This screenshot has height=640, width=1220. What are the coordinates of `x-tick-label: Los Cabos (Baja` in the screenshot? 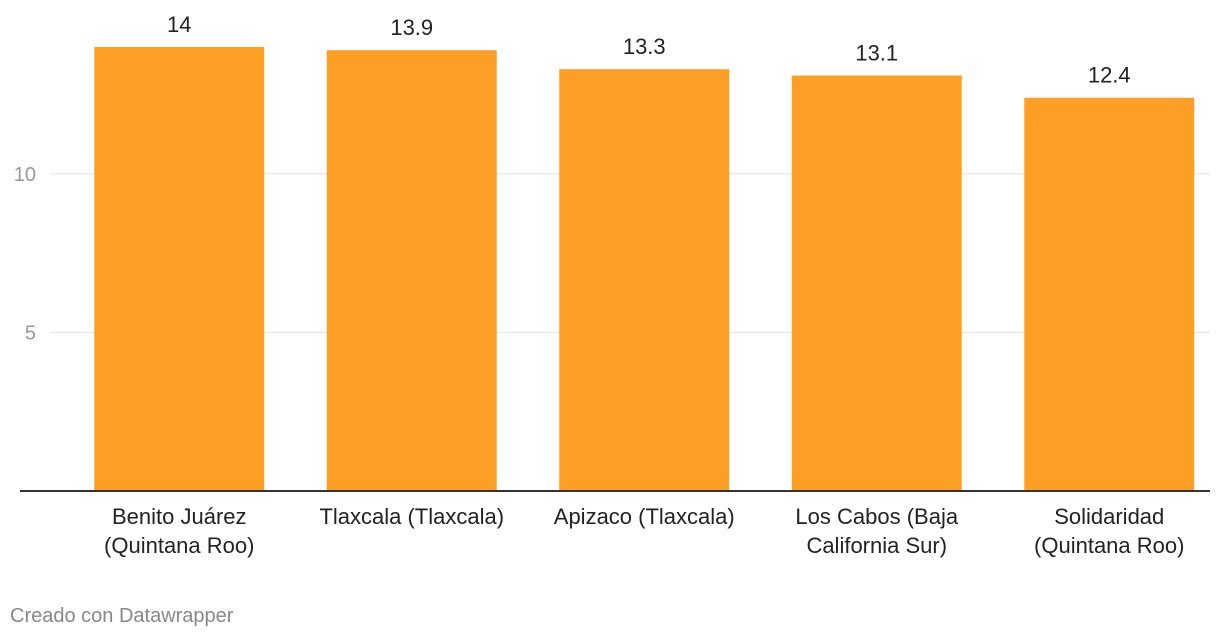 It's located at (876, 516).